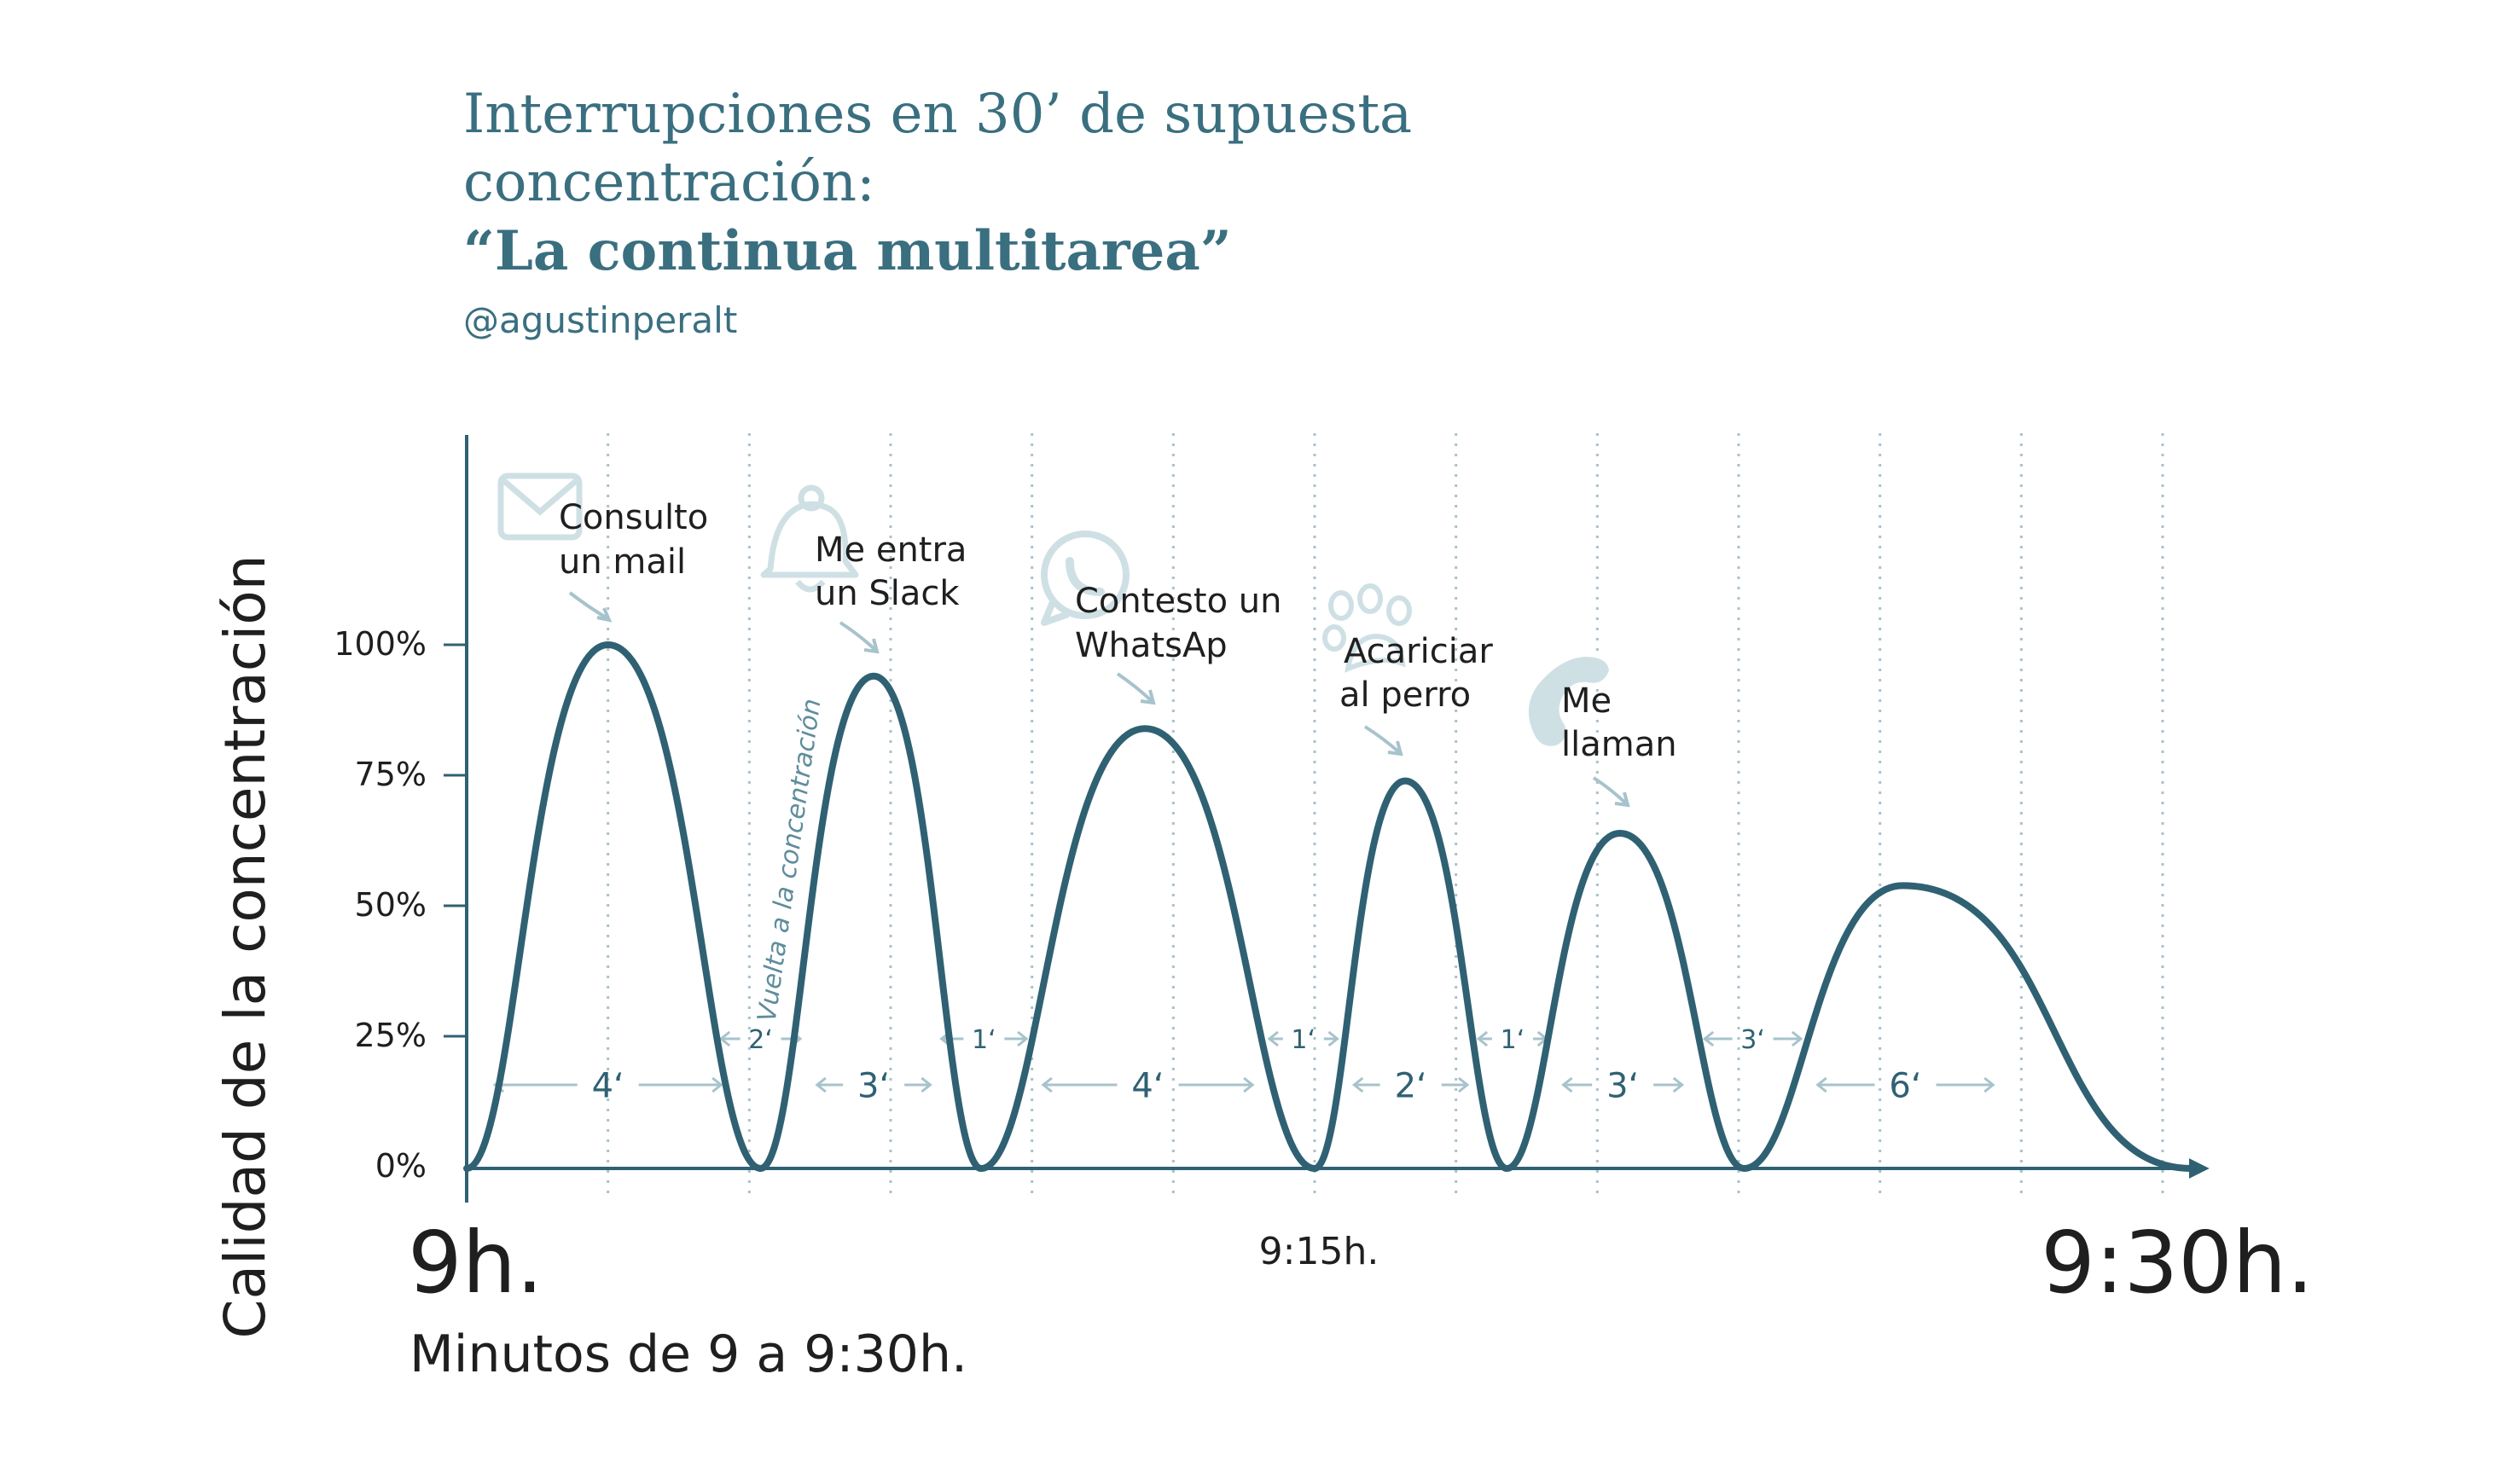 This screenshot has width=2509, height=1484. Describe the element at coordinates (401, 1166) in the screenshot. I see `y-tick-0: 0%` at that location.